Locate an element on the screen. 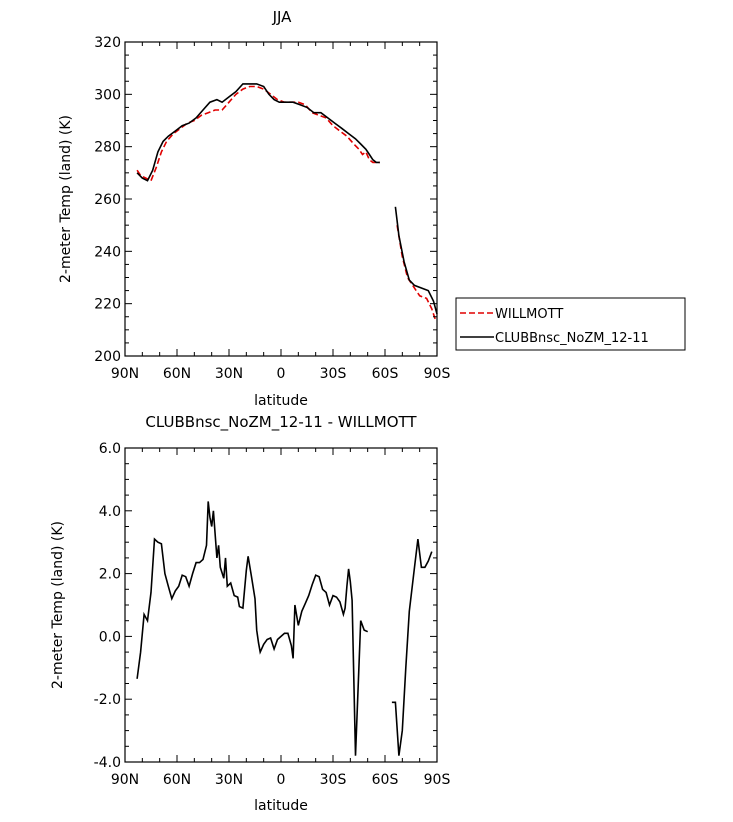 The height and width of the screenshot is (822, 733). bottom-y-tick-label: 6.0 is located at coordinates (110, 449).